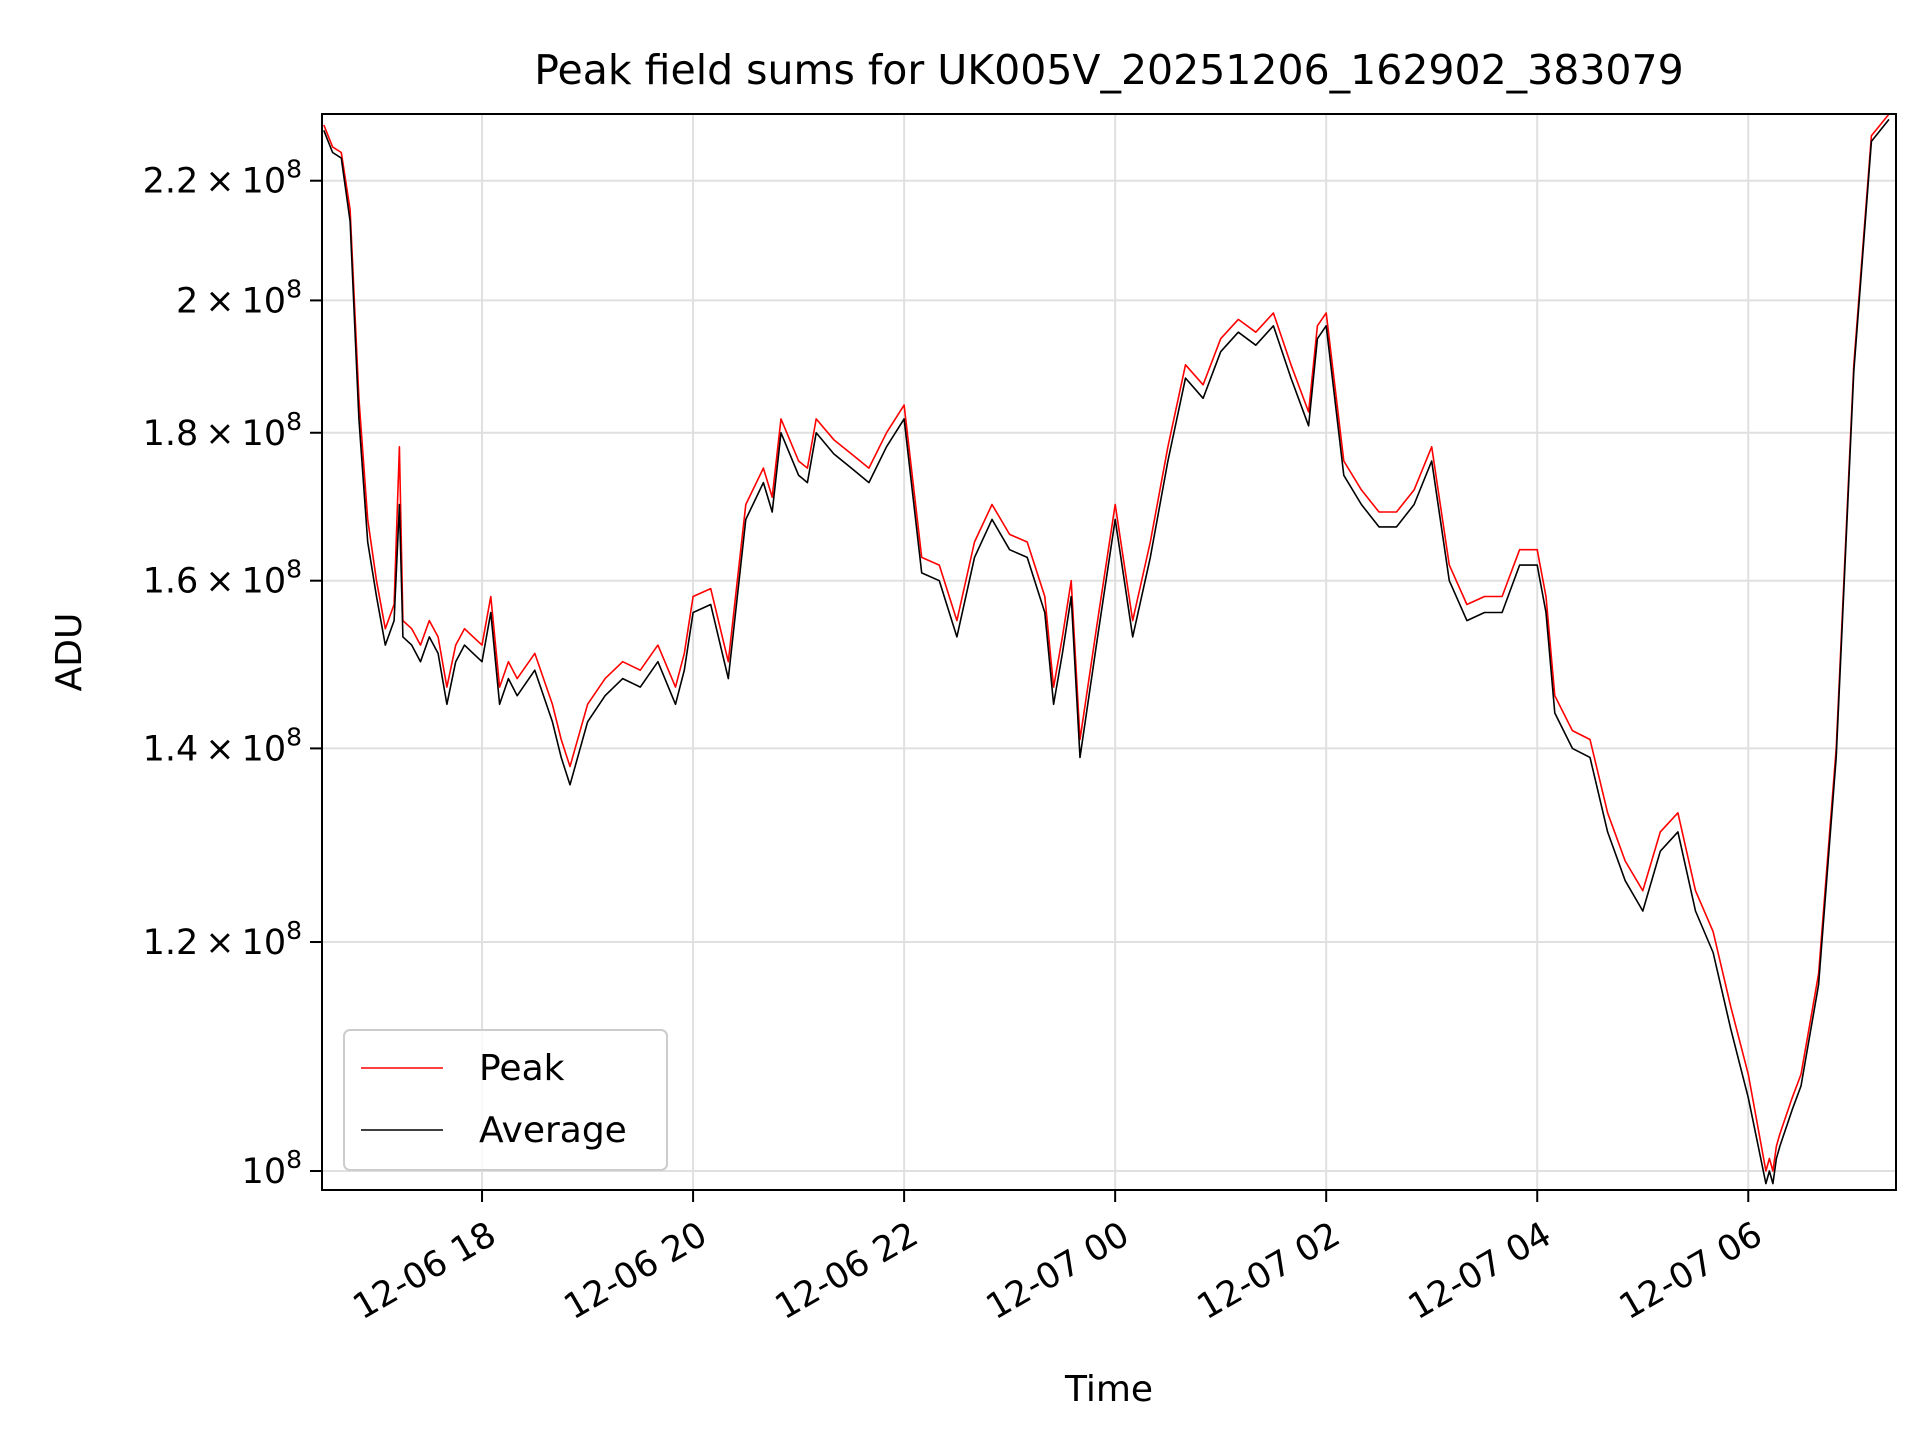 This screenshot has height=1440, width=1920. I want to click on y-tick-label: 2 × 10⁸, so click(239, 297).